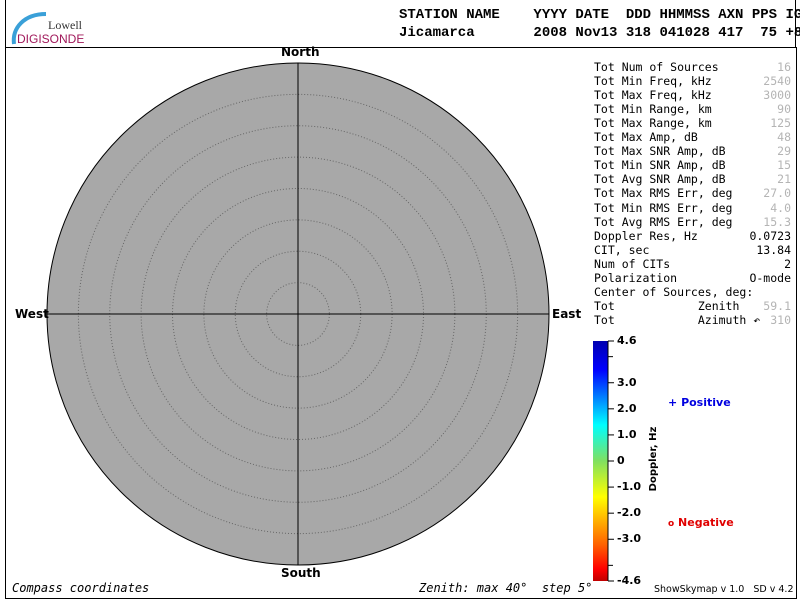 This screenshot has width=800, height=600. I want to click on stat-row: Tot Avg SNR Amp, dB 21, so click(692, 179).